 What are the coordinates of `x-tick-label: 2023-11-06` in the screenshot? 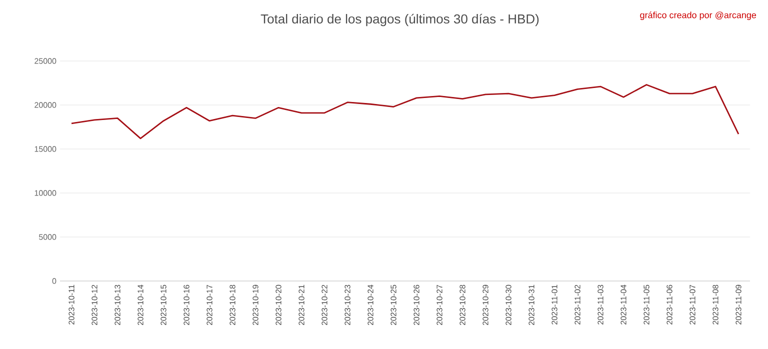 It's located at (669, 304).